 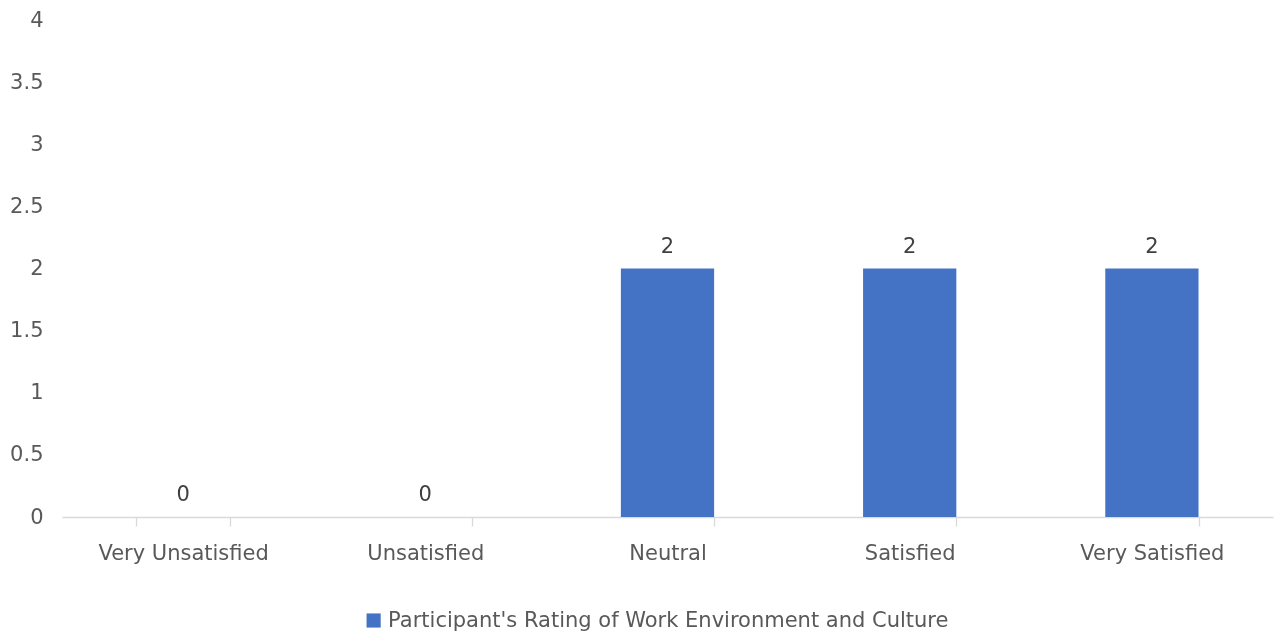 I want to click on x-tick-label: Satisfied, so click(x=910, y=552).